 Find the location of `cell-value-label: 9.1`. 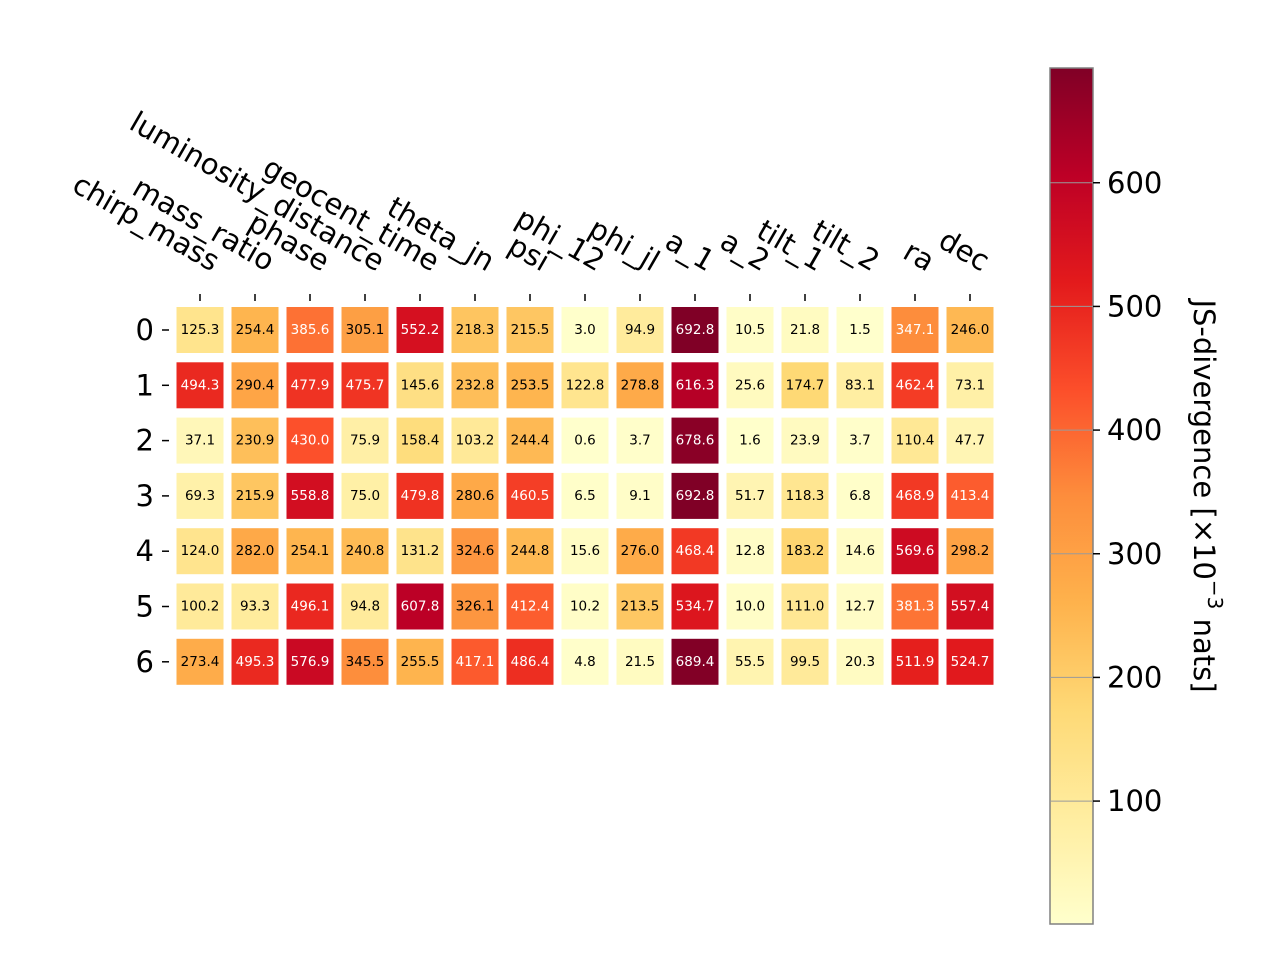

cell-value-label: 9.1 is located at coordinates (639, 496).